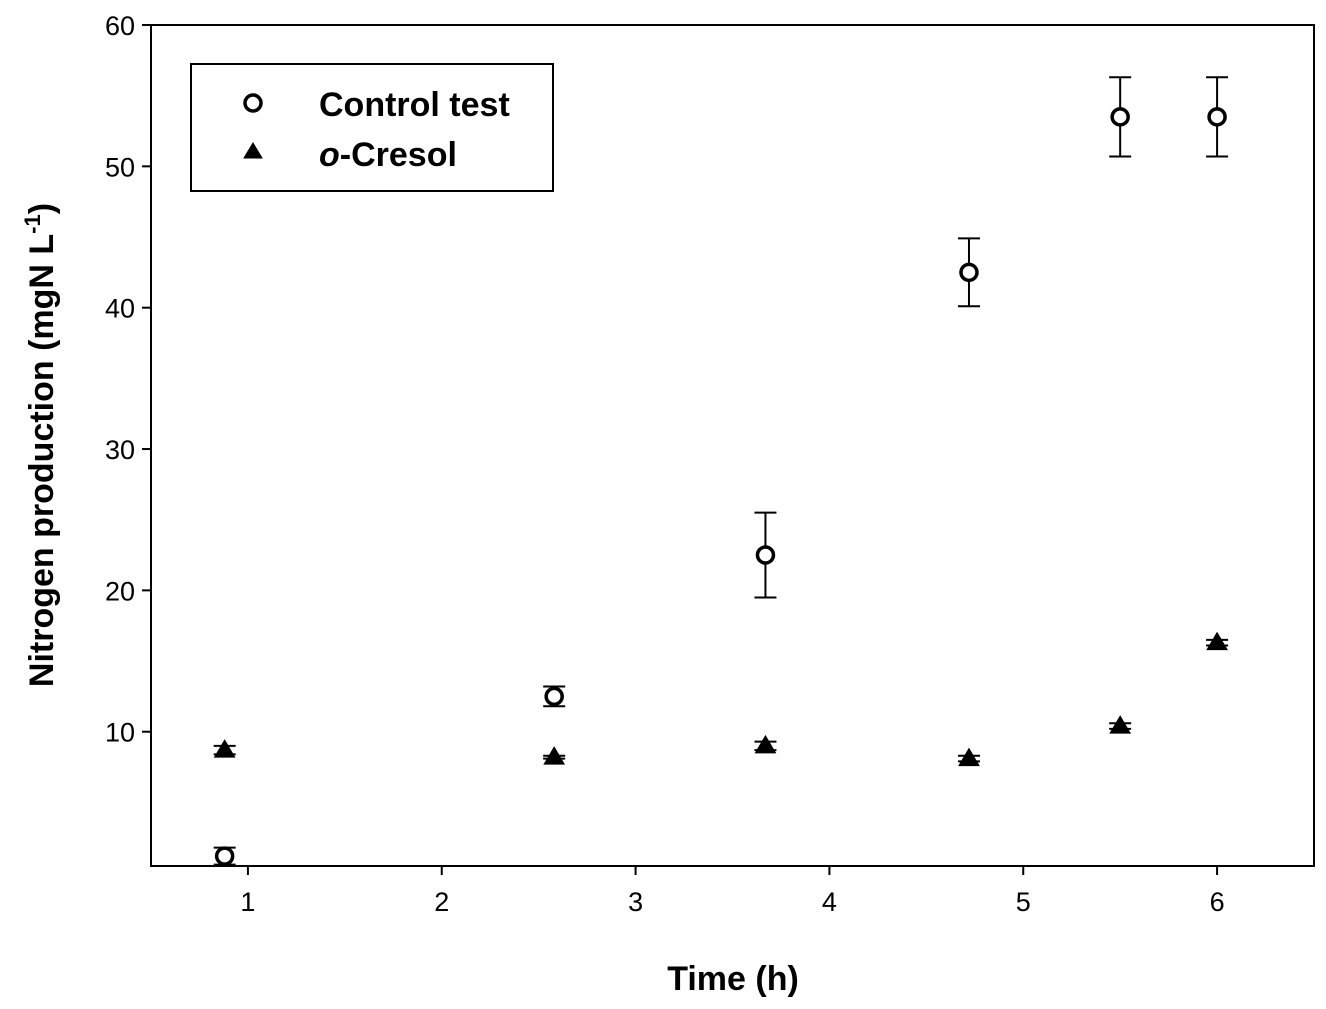 This screenshot has height=1009, width=1326. I want to click on y-axis-ticks: 10 20 30 40 50 60, so click(128, 379).